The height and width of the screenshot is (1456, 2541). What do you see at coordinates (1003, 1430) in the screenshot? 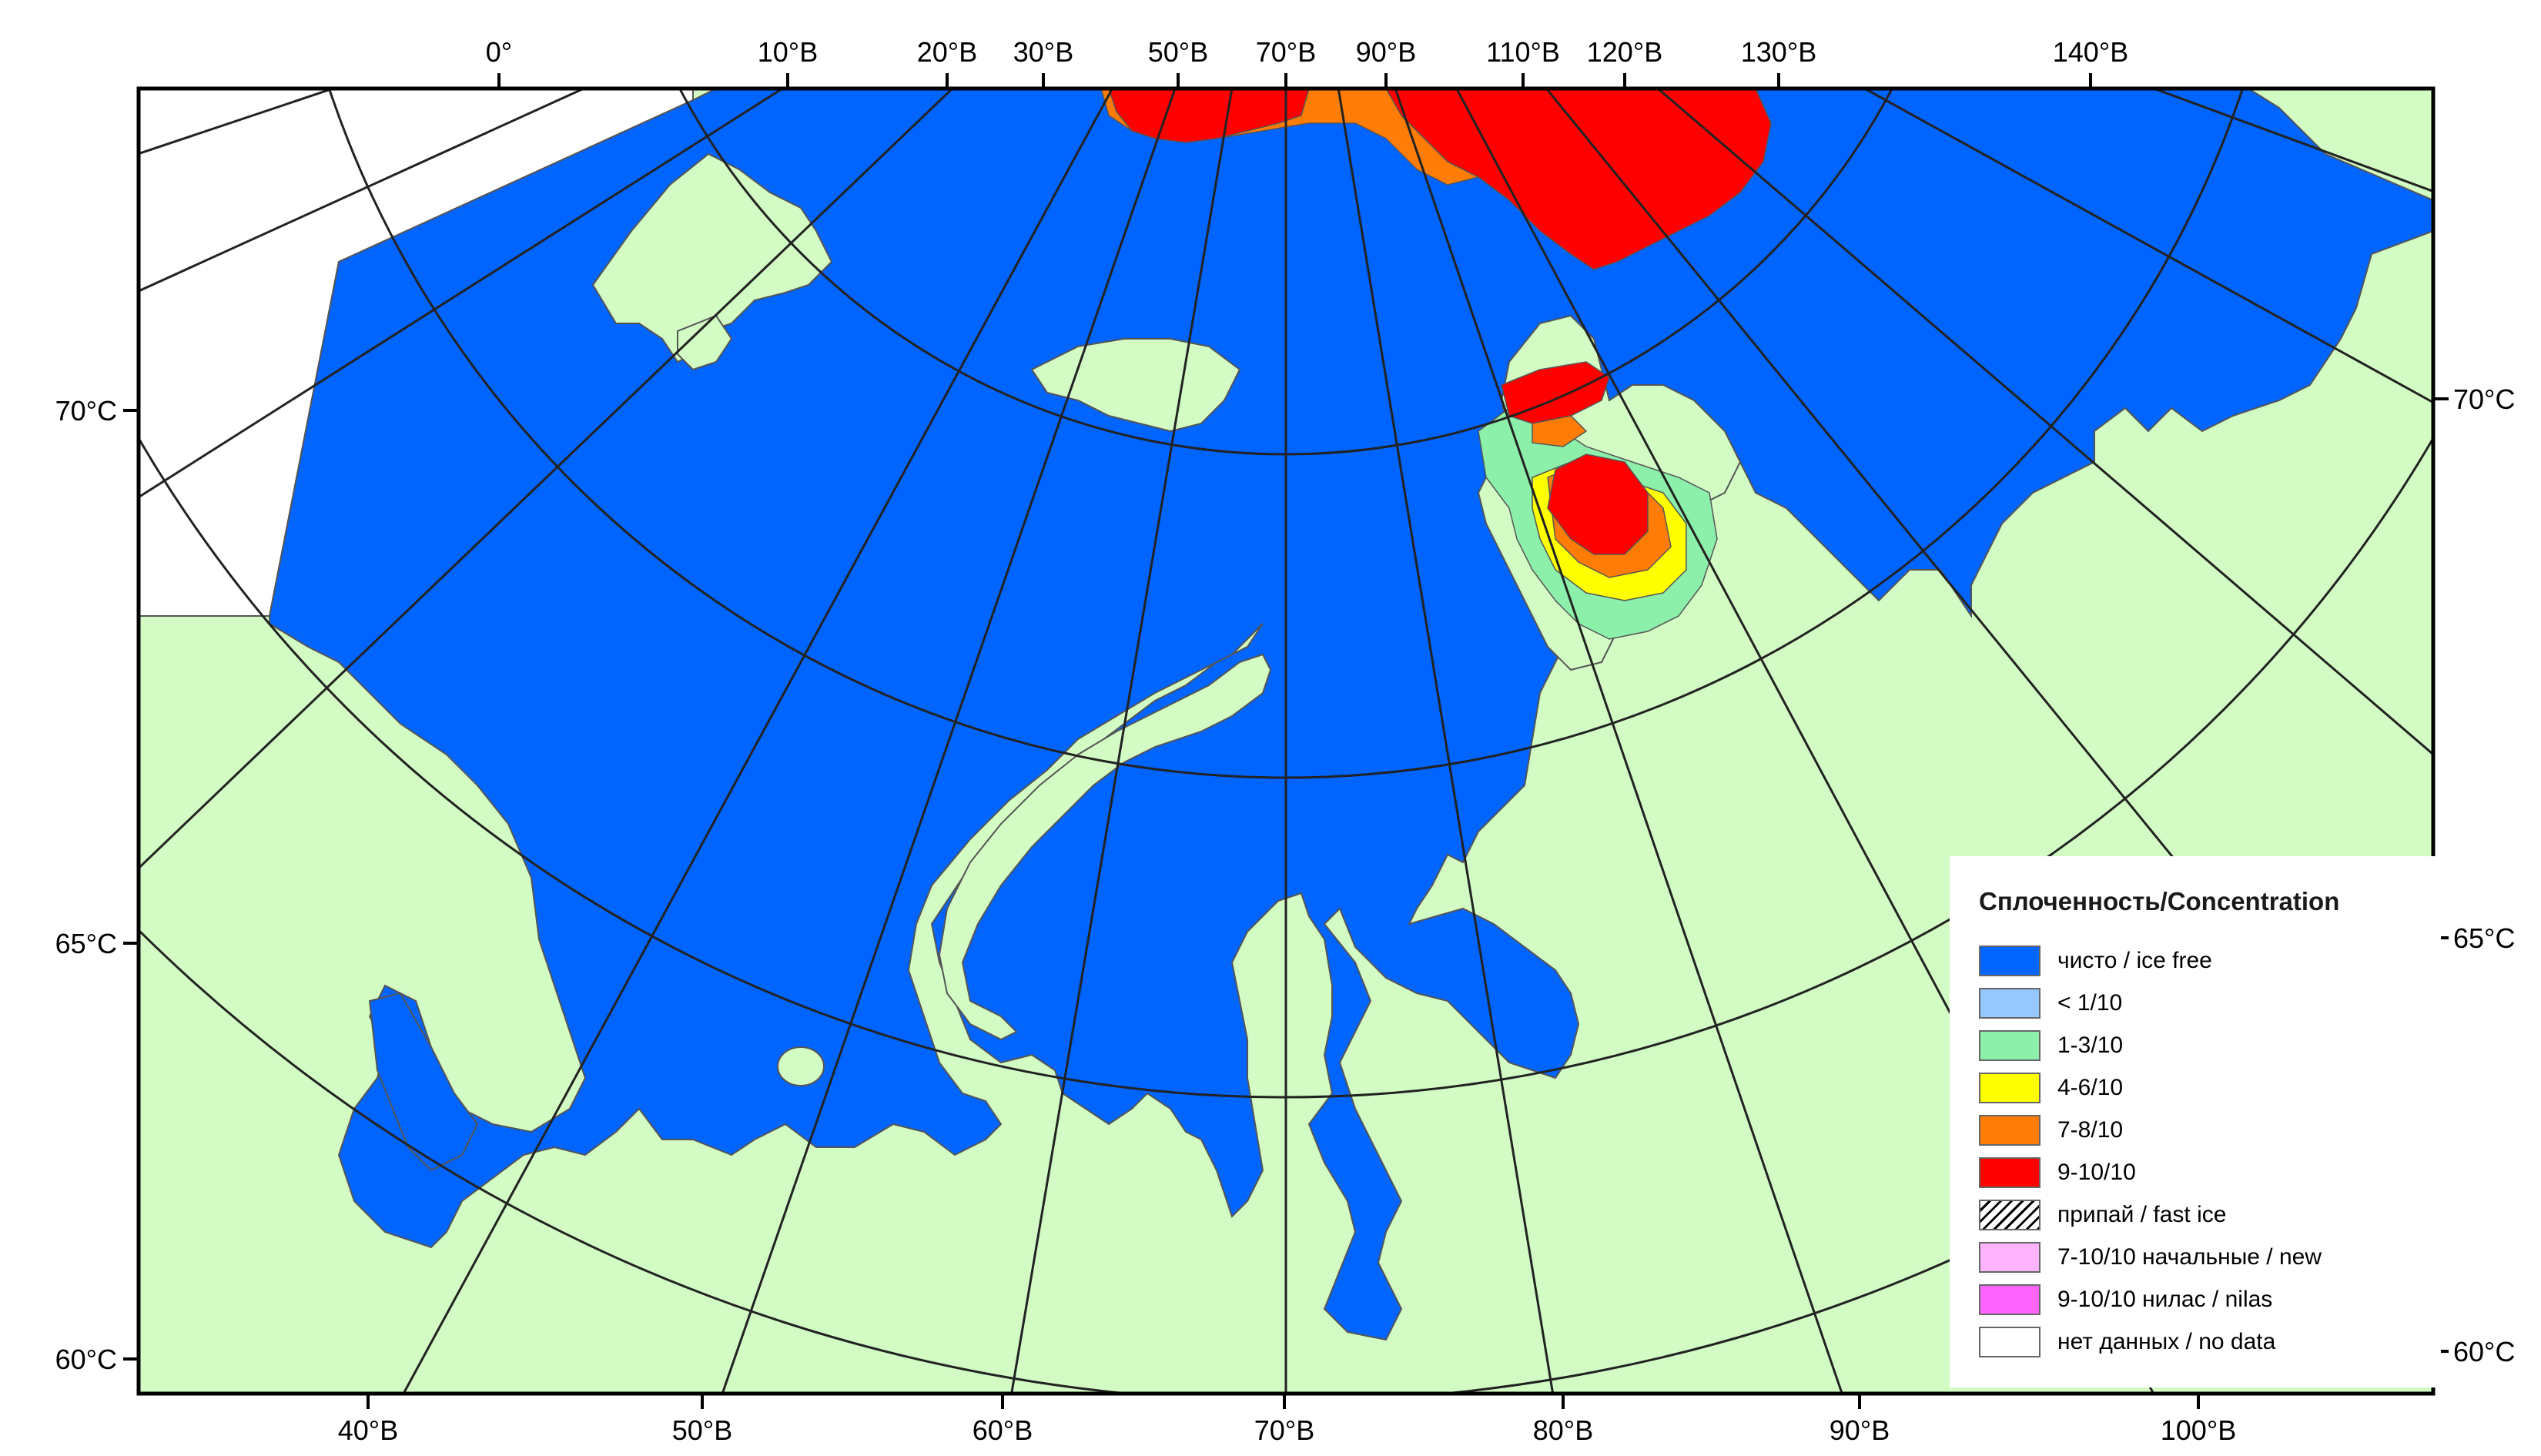
I see `lon-label-bottom: 60°В` at bounding box center [1003, 1430].